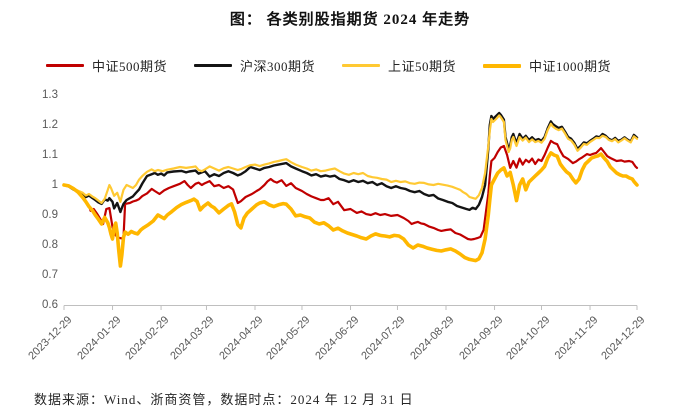 The width and height of the screenshot is (700, 419). What do you see at coordinates (350, 20) in the screenshot?
I see `chart-title: 图： 各类别股指期货 2024 年走势` at bounding box center [350, 20].